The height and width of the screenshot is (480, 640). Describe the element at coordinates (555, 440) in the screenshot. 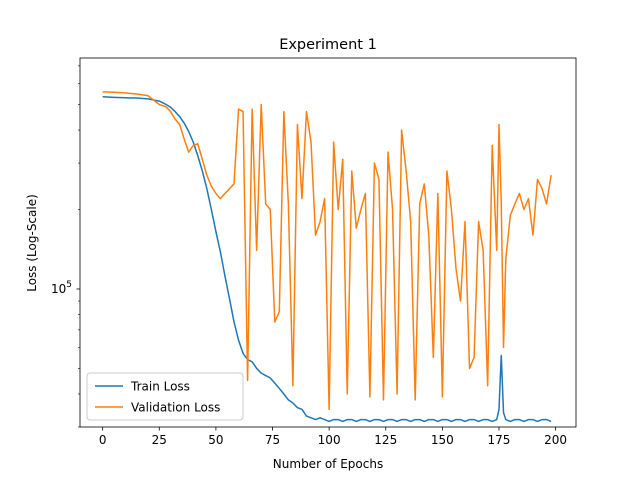

I see `x-tick-label: 200` at that location.